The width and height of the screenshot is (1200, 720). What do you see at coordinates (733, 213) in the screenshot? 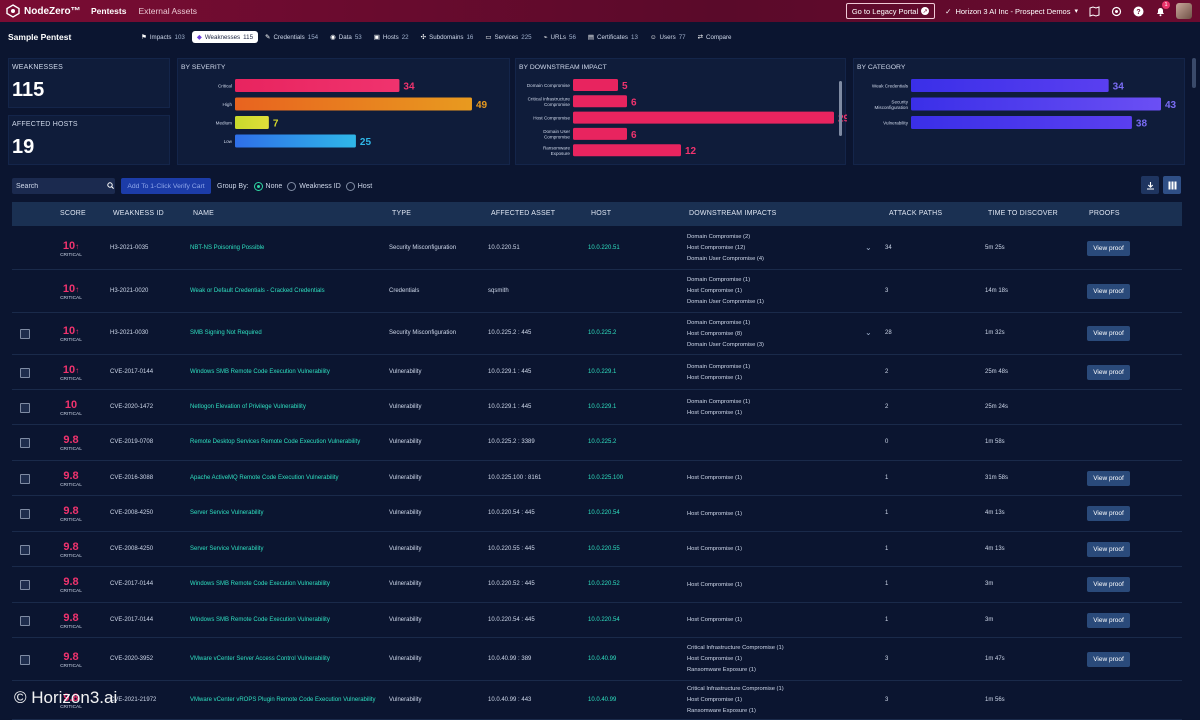
I see `col-downstream-impacts: DOWNSTREAM IMPACTS` at bounding box center [733, 213].